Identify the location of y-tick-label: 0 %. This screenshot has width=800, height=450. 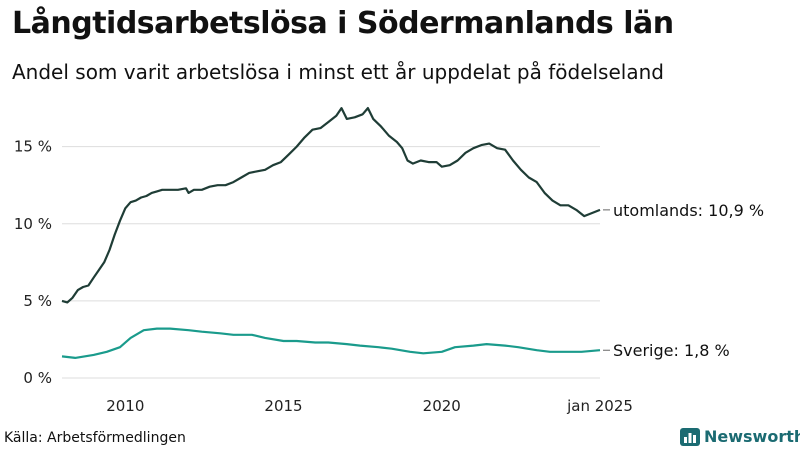
(37, 378).